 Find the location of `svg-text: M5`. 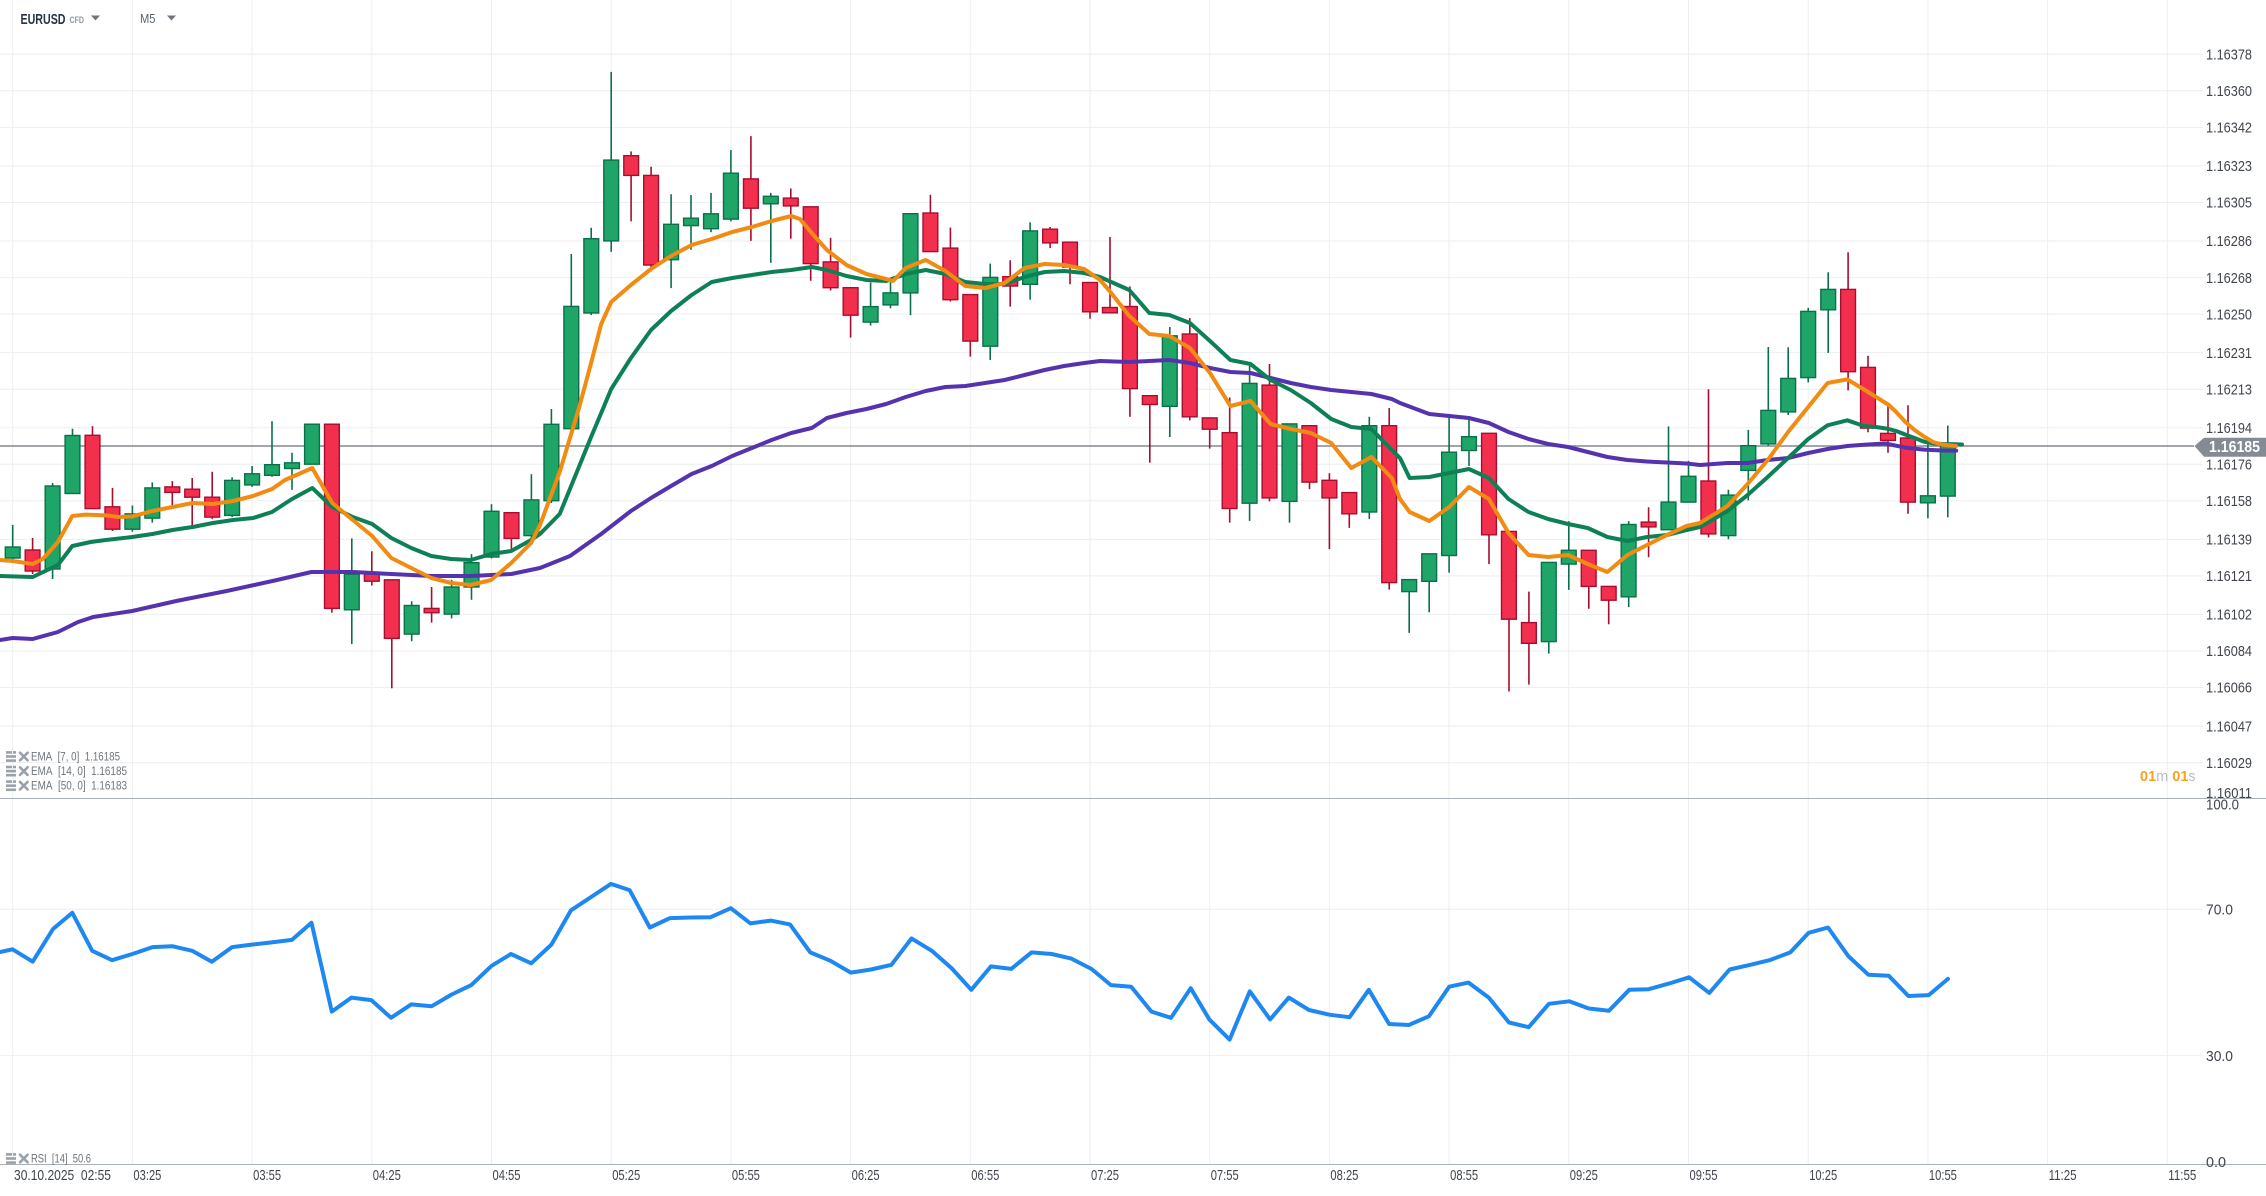

svg-text: M5 is located at coordinates (148, 19).